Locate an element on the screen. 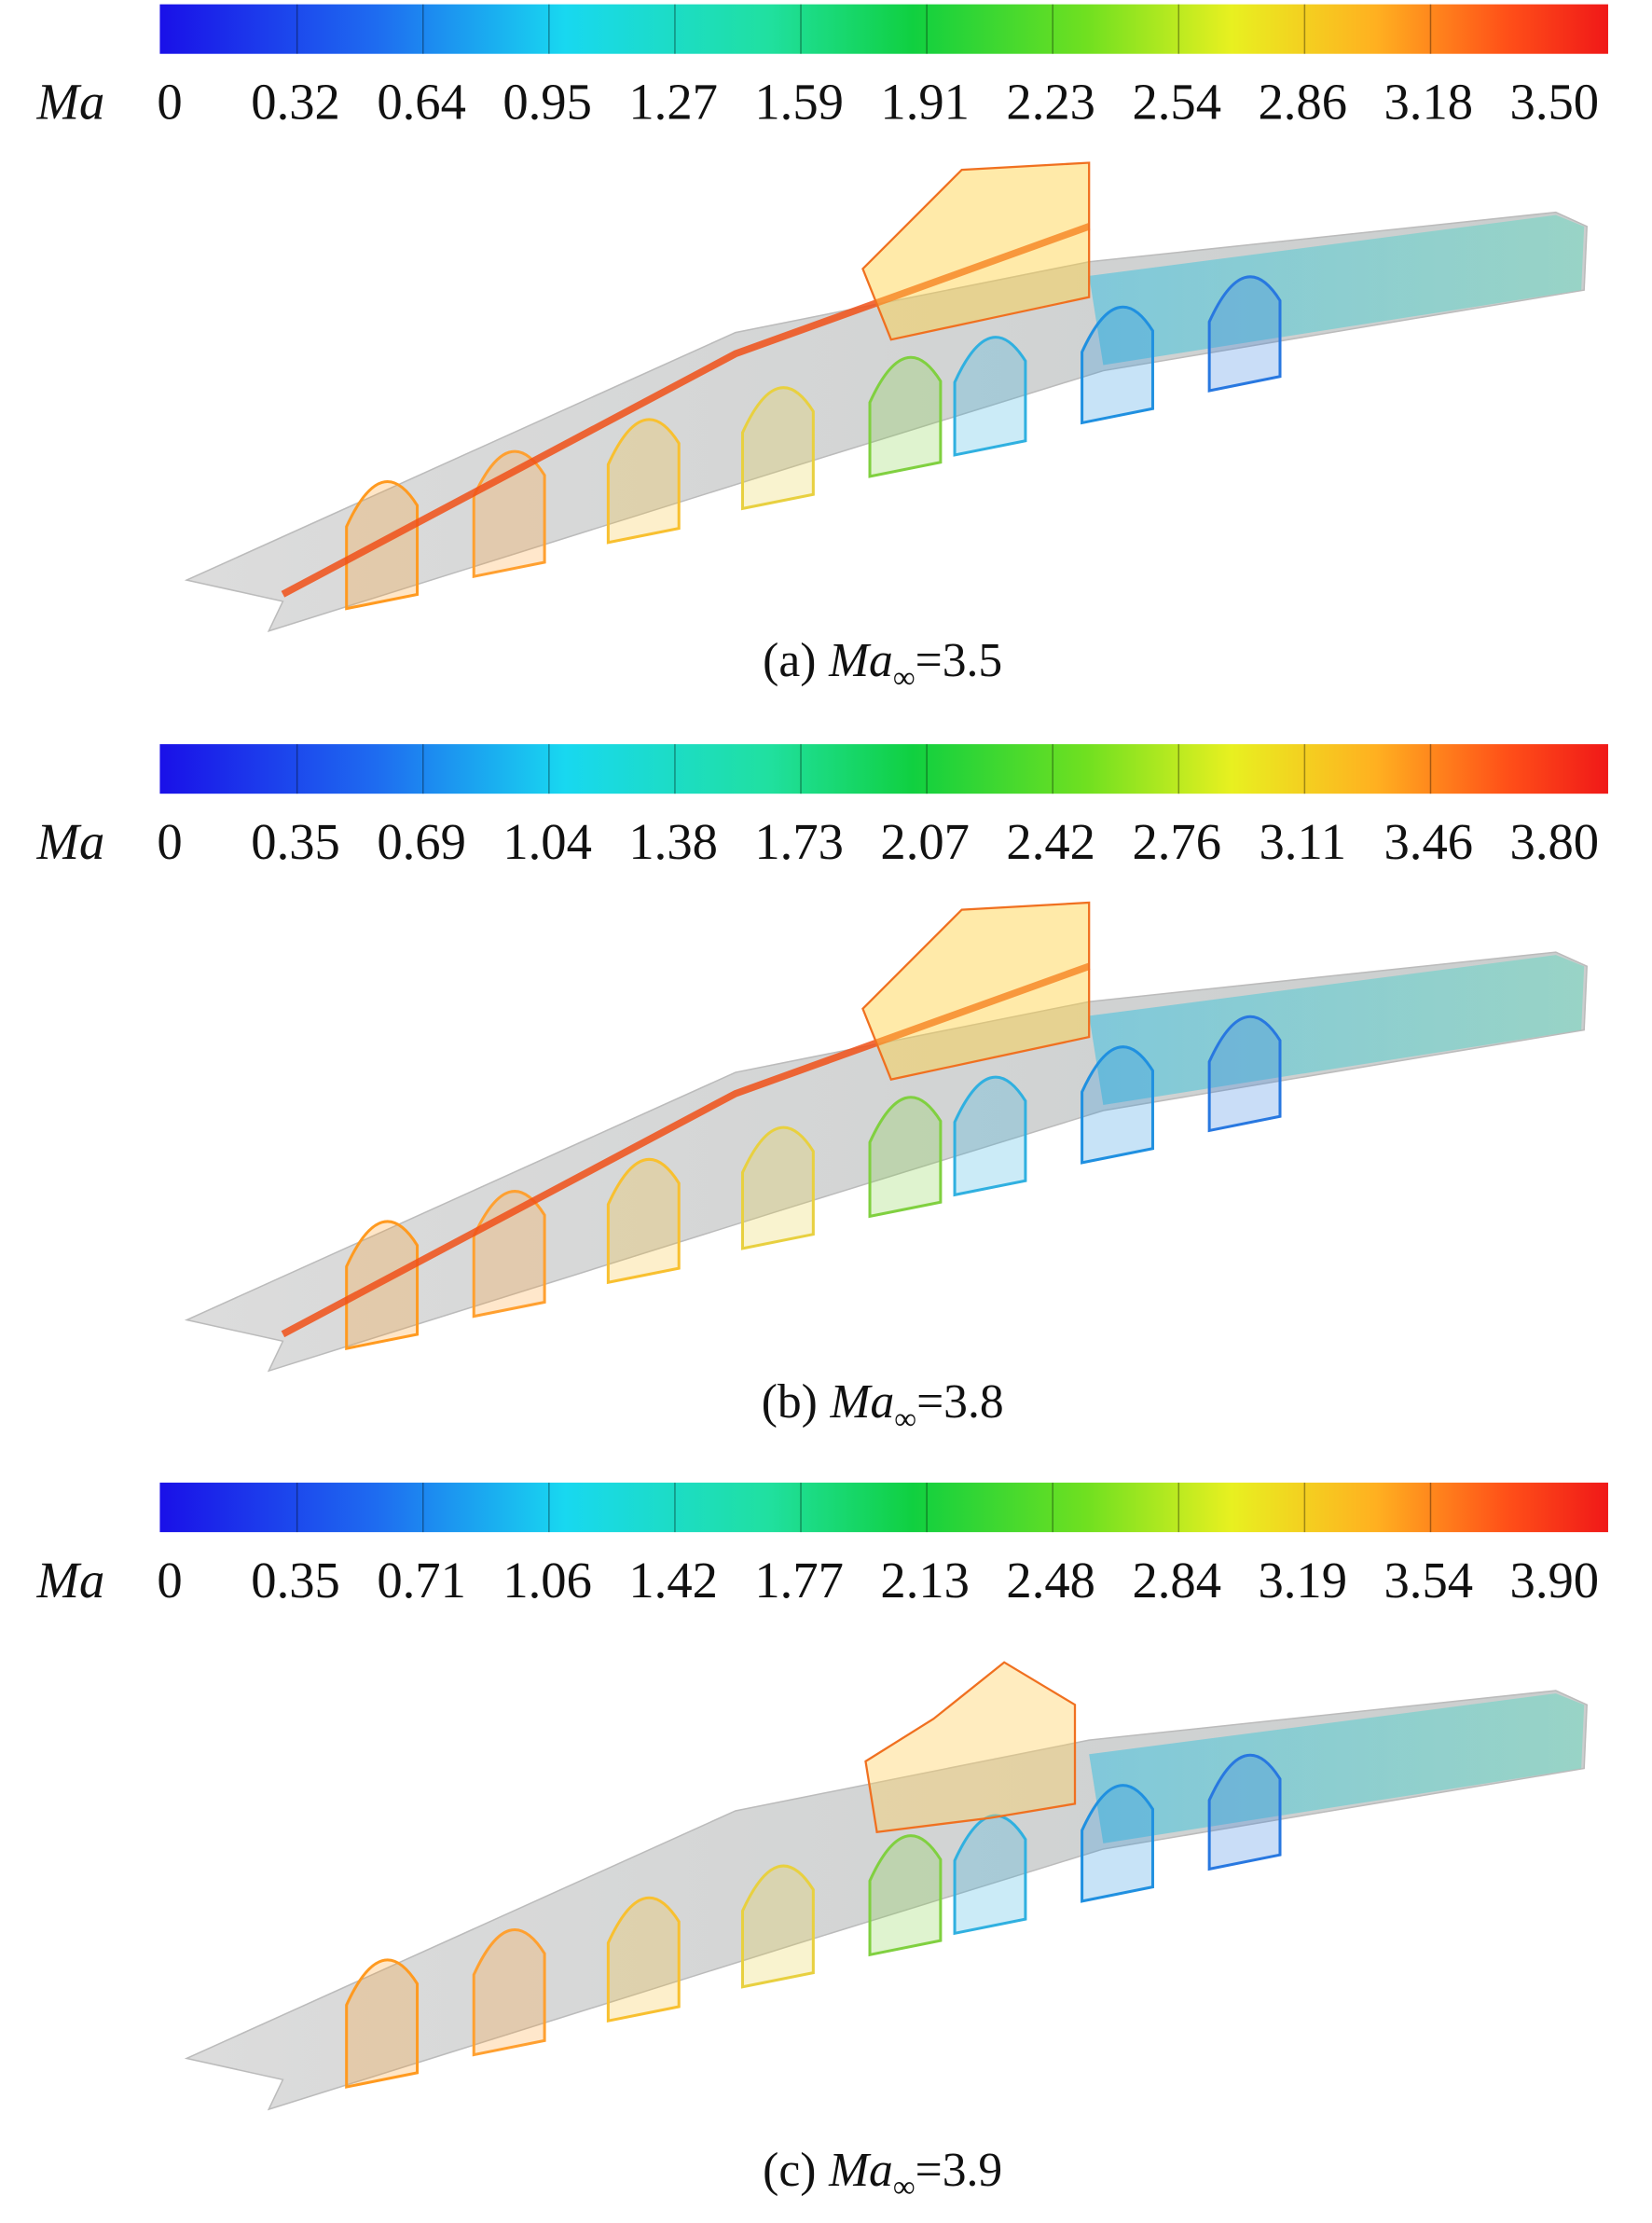 The image size is (1652, 2223). colorbar-tick-label: 3.18 is located at coordinates (1429, 102).